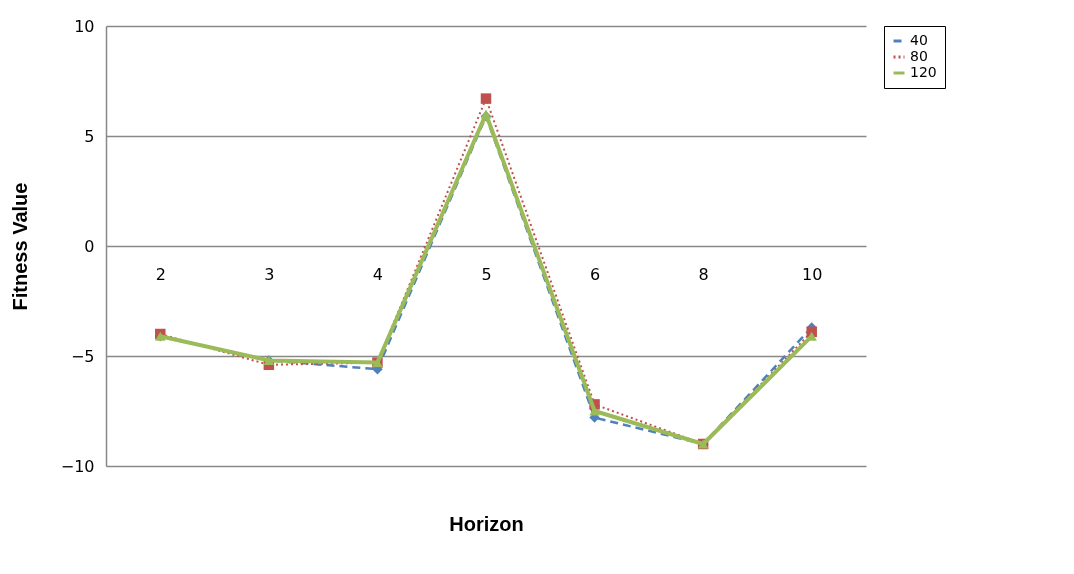 This screenshot has height=574, width=1074. What do you see at coordinates (160, 274) in the screenshot?
I see `x-tick-label: 2` at bounding box center [160, 274].